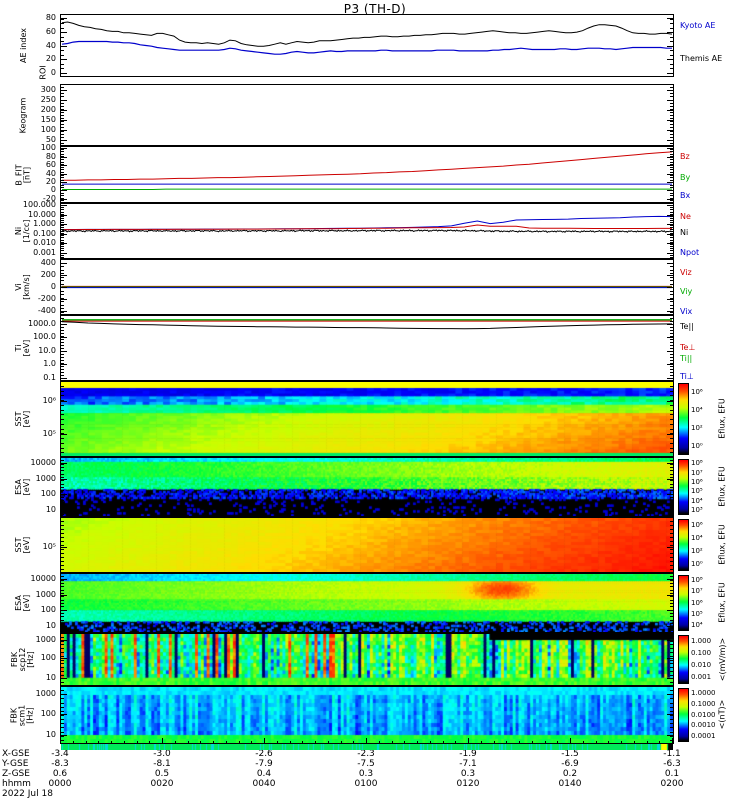  Describe the element at coordinates (701, 653) in the screenshot. I see `colorbar-tick-label: 0.100` at that location.